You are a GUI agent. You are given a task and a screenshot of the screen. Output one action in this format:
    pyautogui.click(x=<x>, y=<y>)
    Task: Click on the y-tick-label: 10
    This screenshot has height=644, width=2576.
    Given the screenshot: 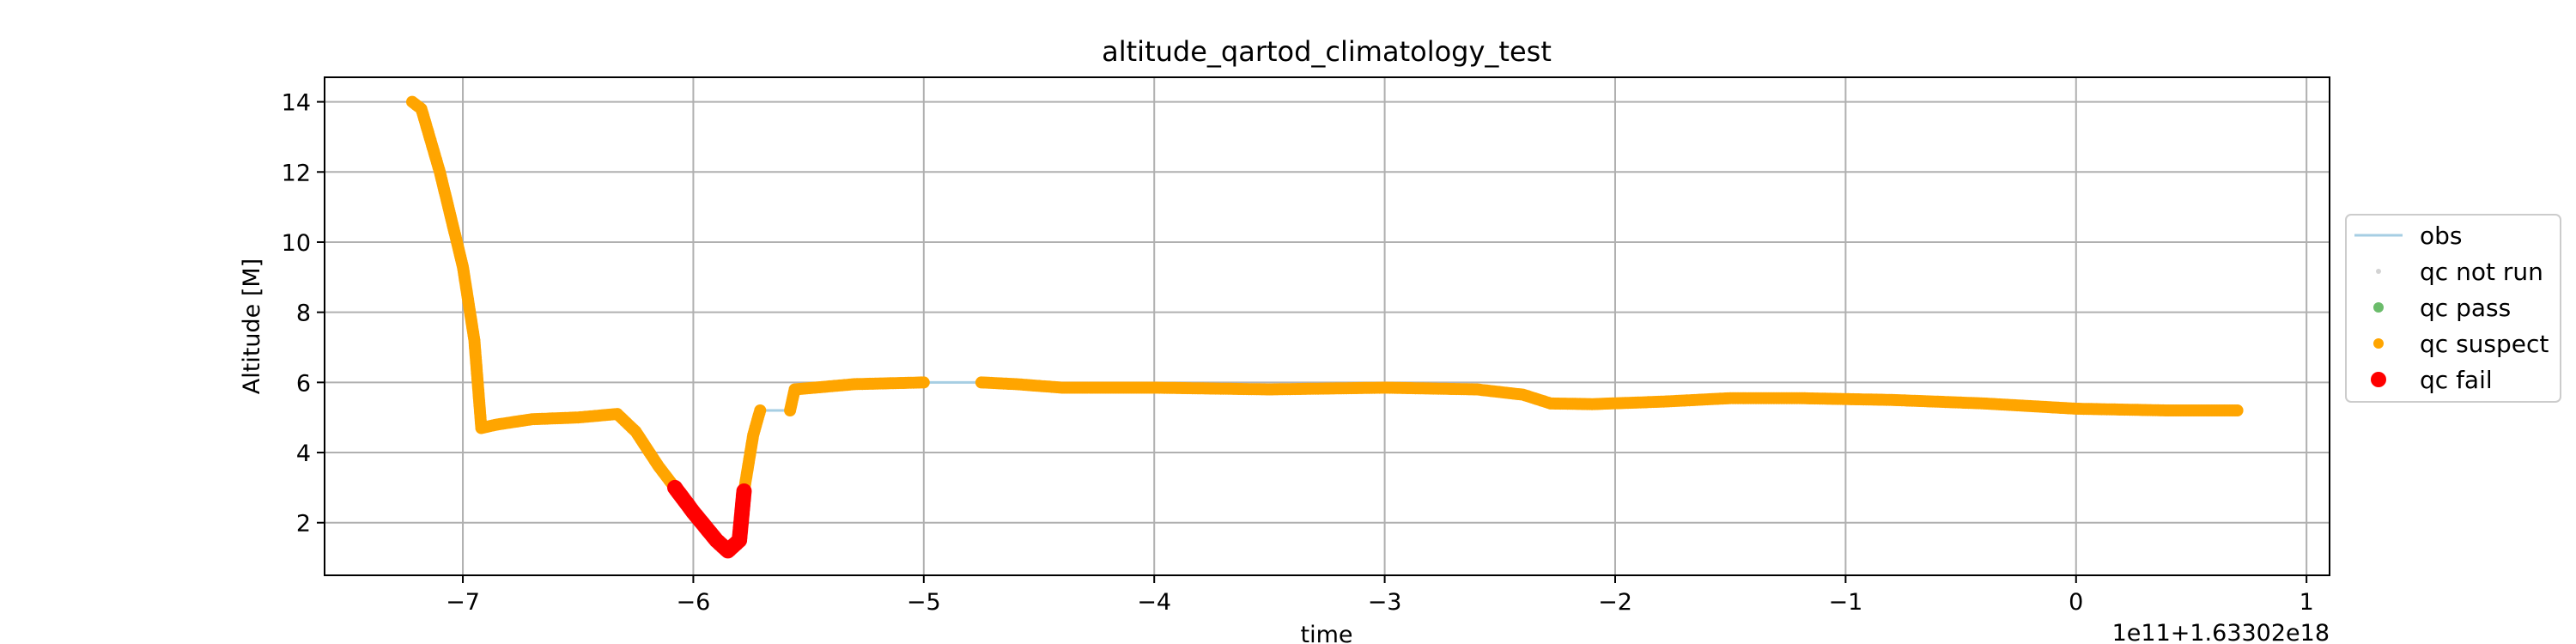 What is the action you would take?
    pyautogui.click(x=296, y=243)
    